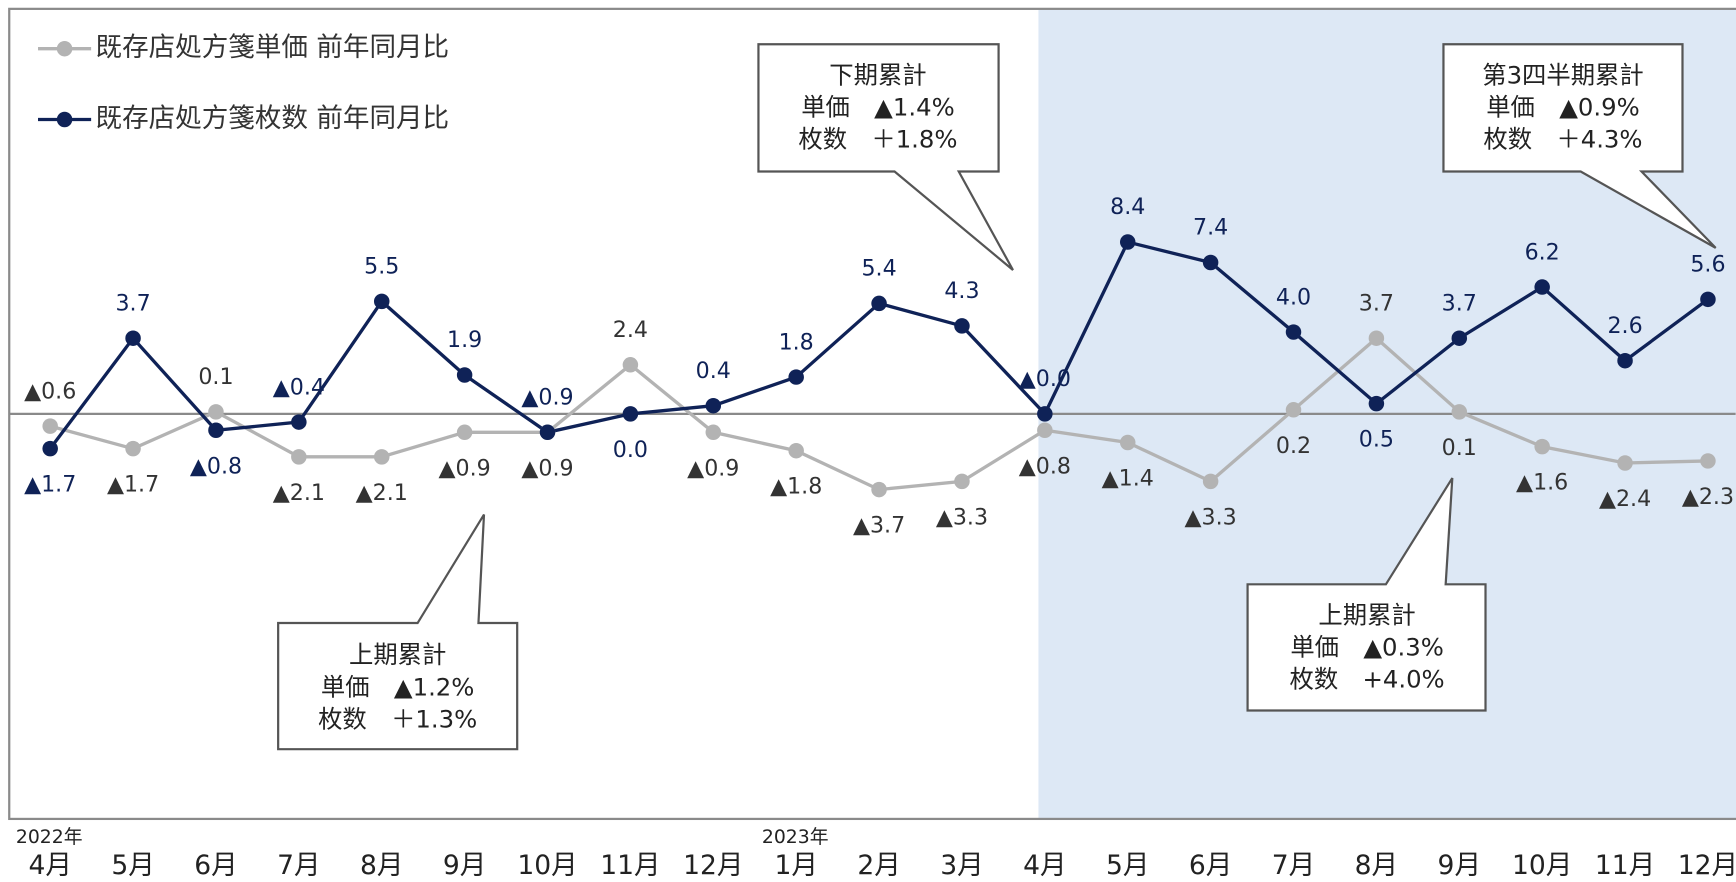 This screenshot has height=882, width=1736. I want to click on data-label: ▲3.7, so click(879, 526).